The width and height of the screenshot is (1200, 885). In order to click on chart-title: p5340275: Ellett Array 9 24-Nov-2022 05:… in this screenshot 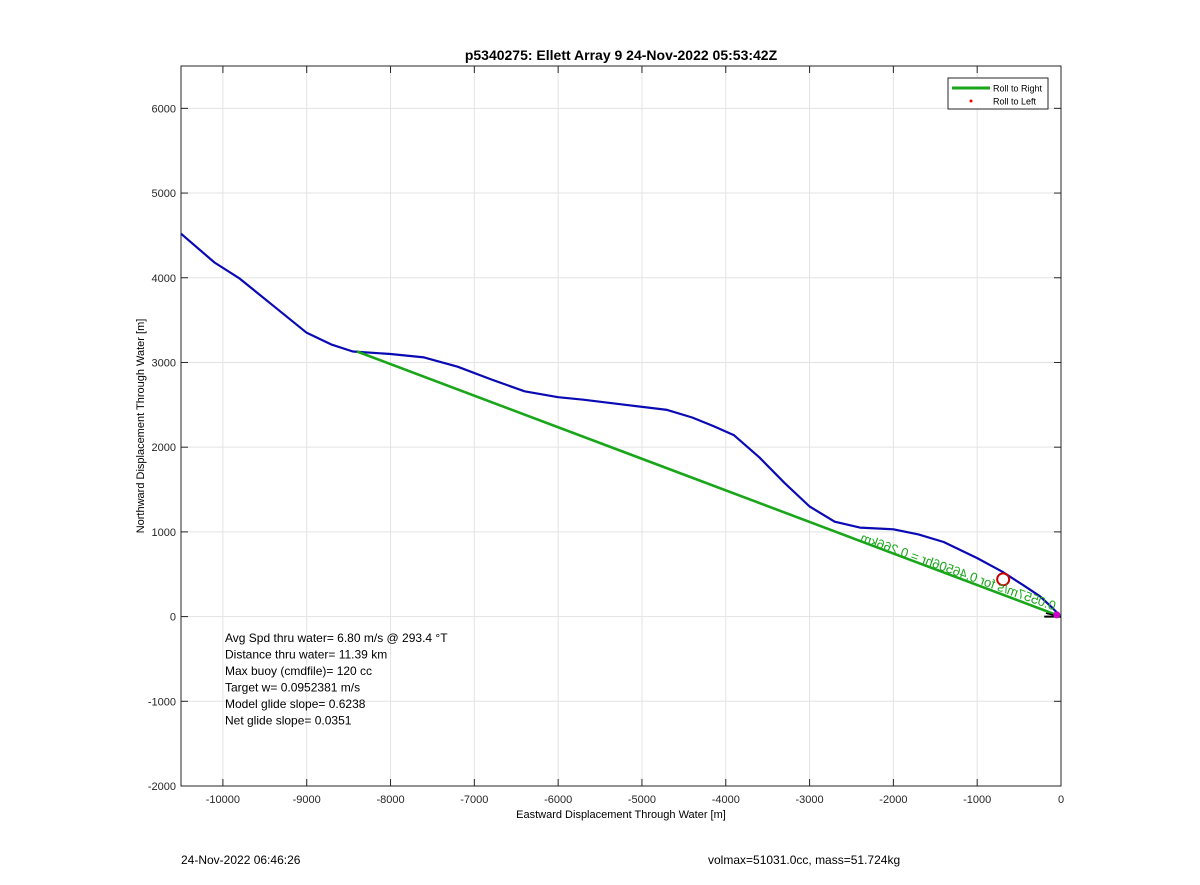, I will do `click(621, 55)`.